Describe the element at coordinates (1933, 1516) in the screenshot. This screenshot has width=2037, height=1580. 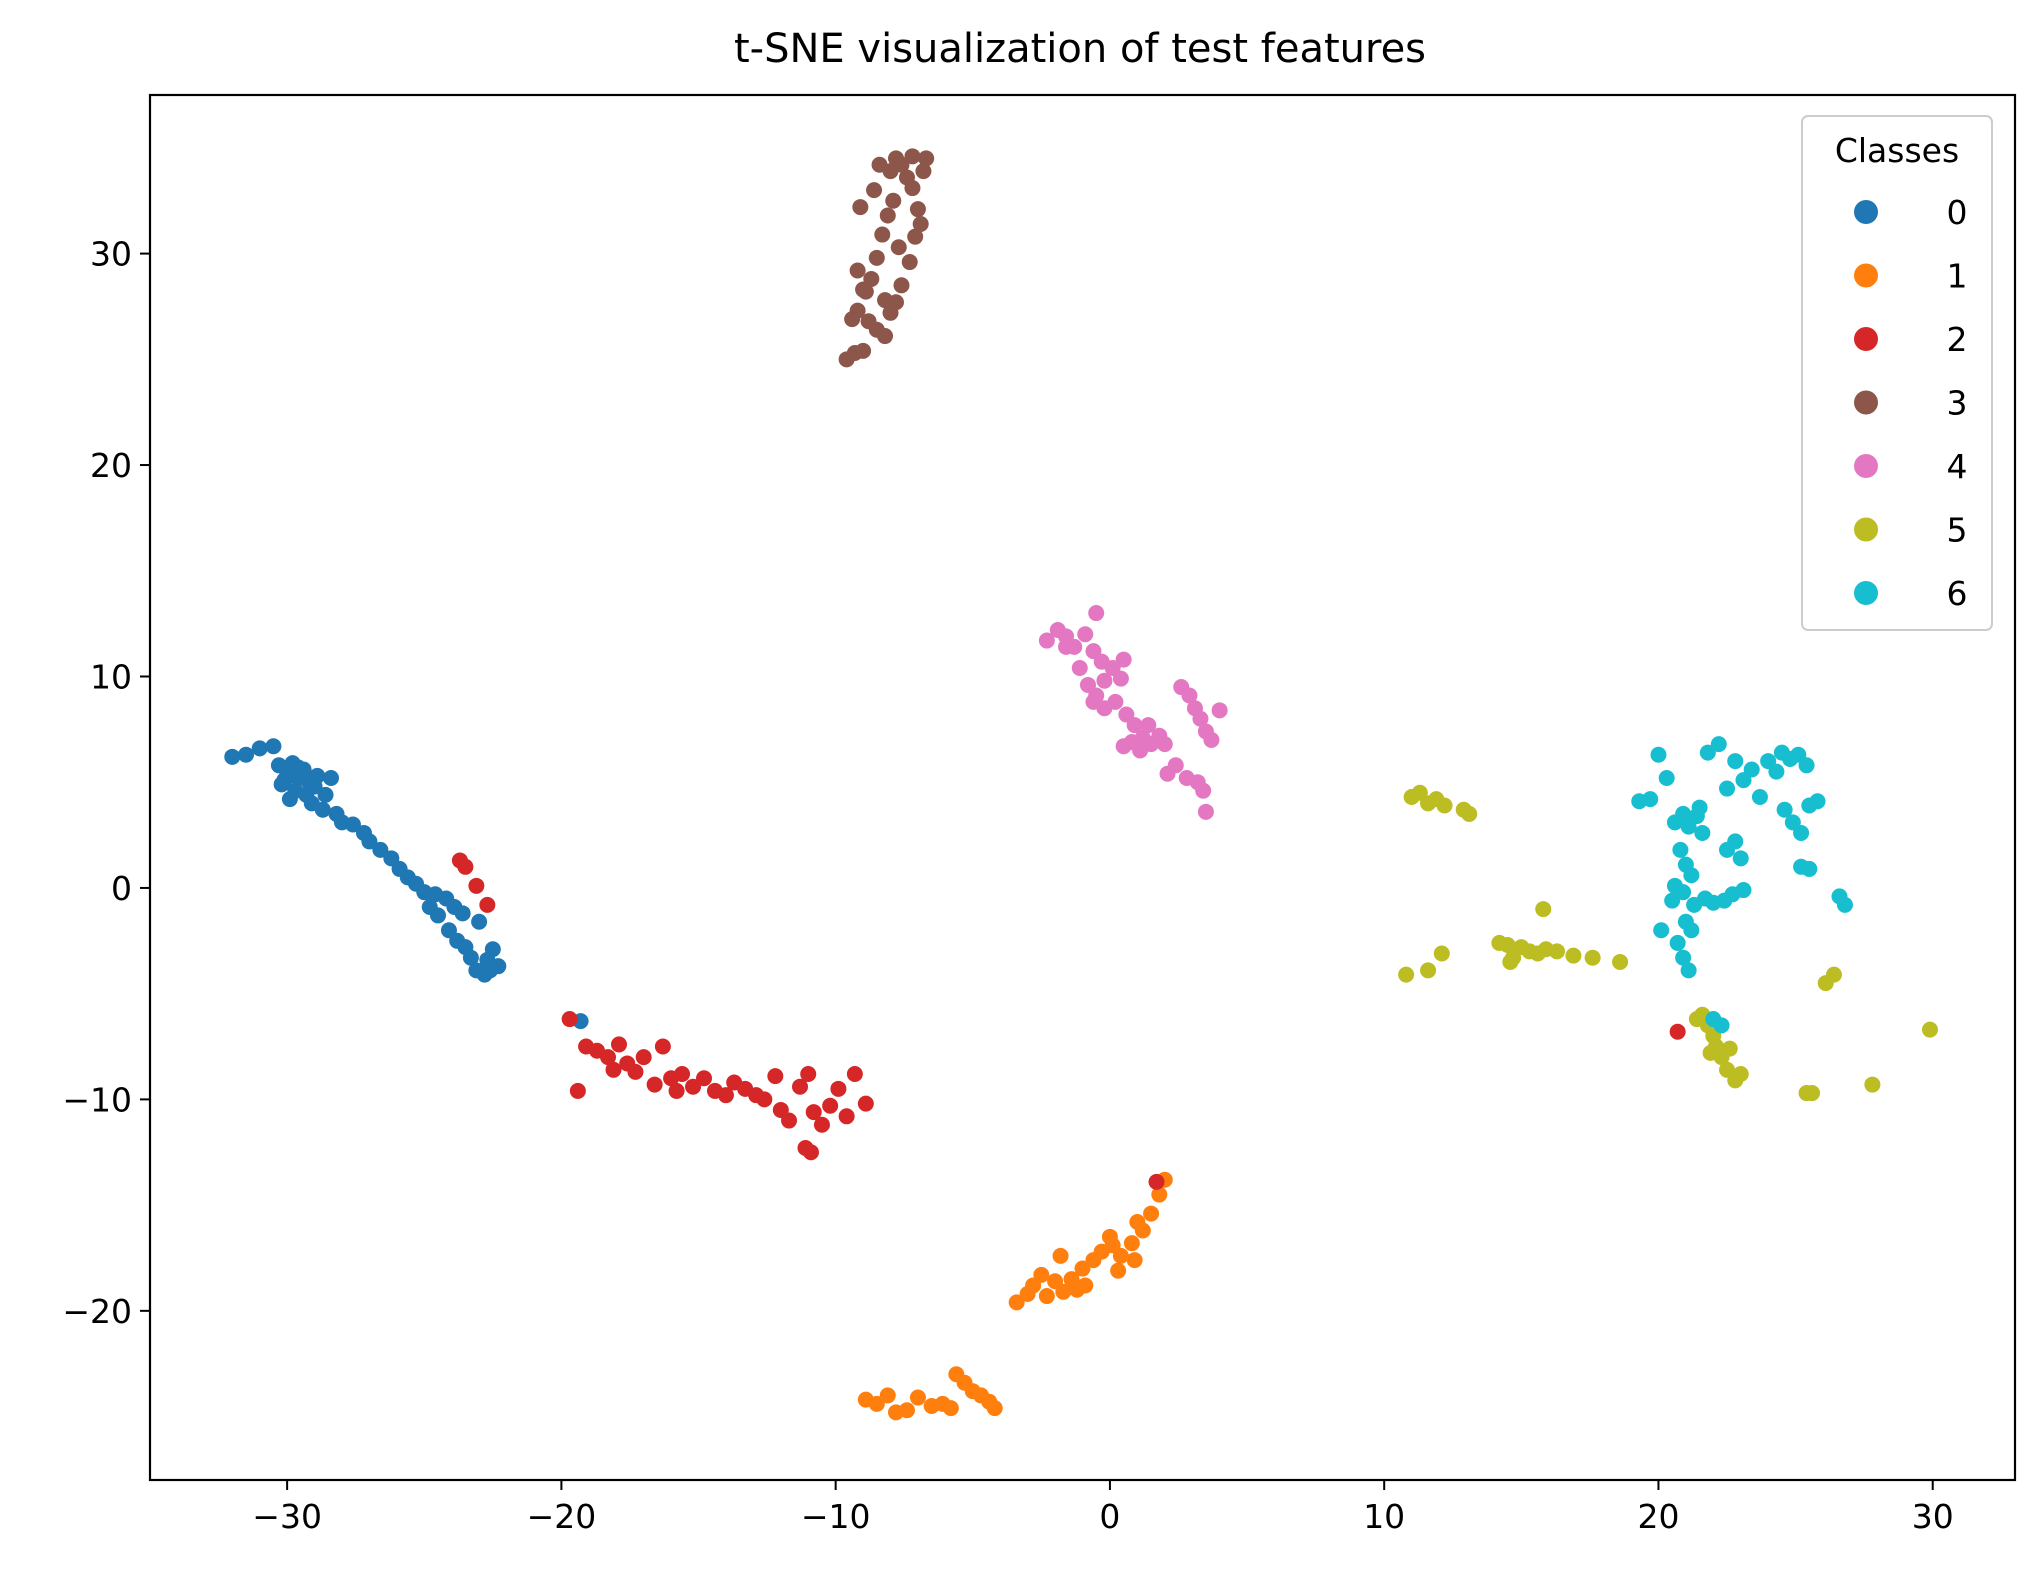
I see `x-tick-label: 30` at that location.